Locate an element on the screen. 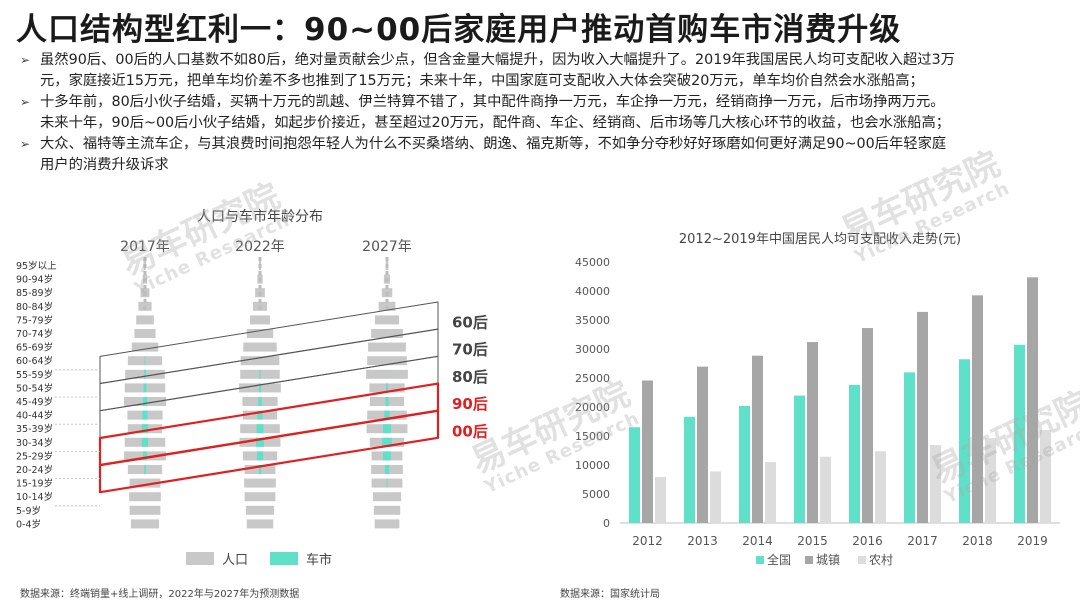 The height and width of the screenshot is (608, 1080). y-tick-label: 0 is located at coordinates (606, 523).